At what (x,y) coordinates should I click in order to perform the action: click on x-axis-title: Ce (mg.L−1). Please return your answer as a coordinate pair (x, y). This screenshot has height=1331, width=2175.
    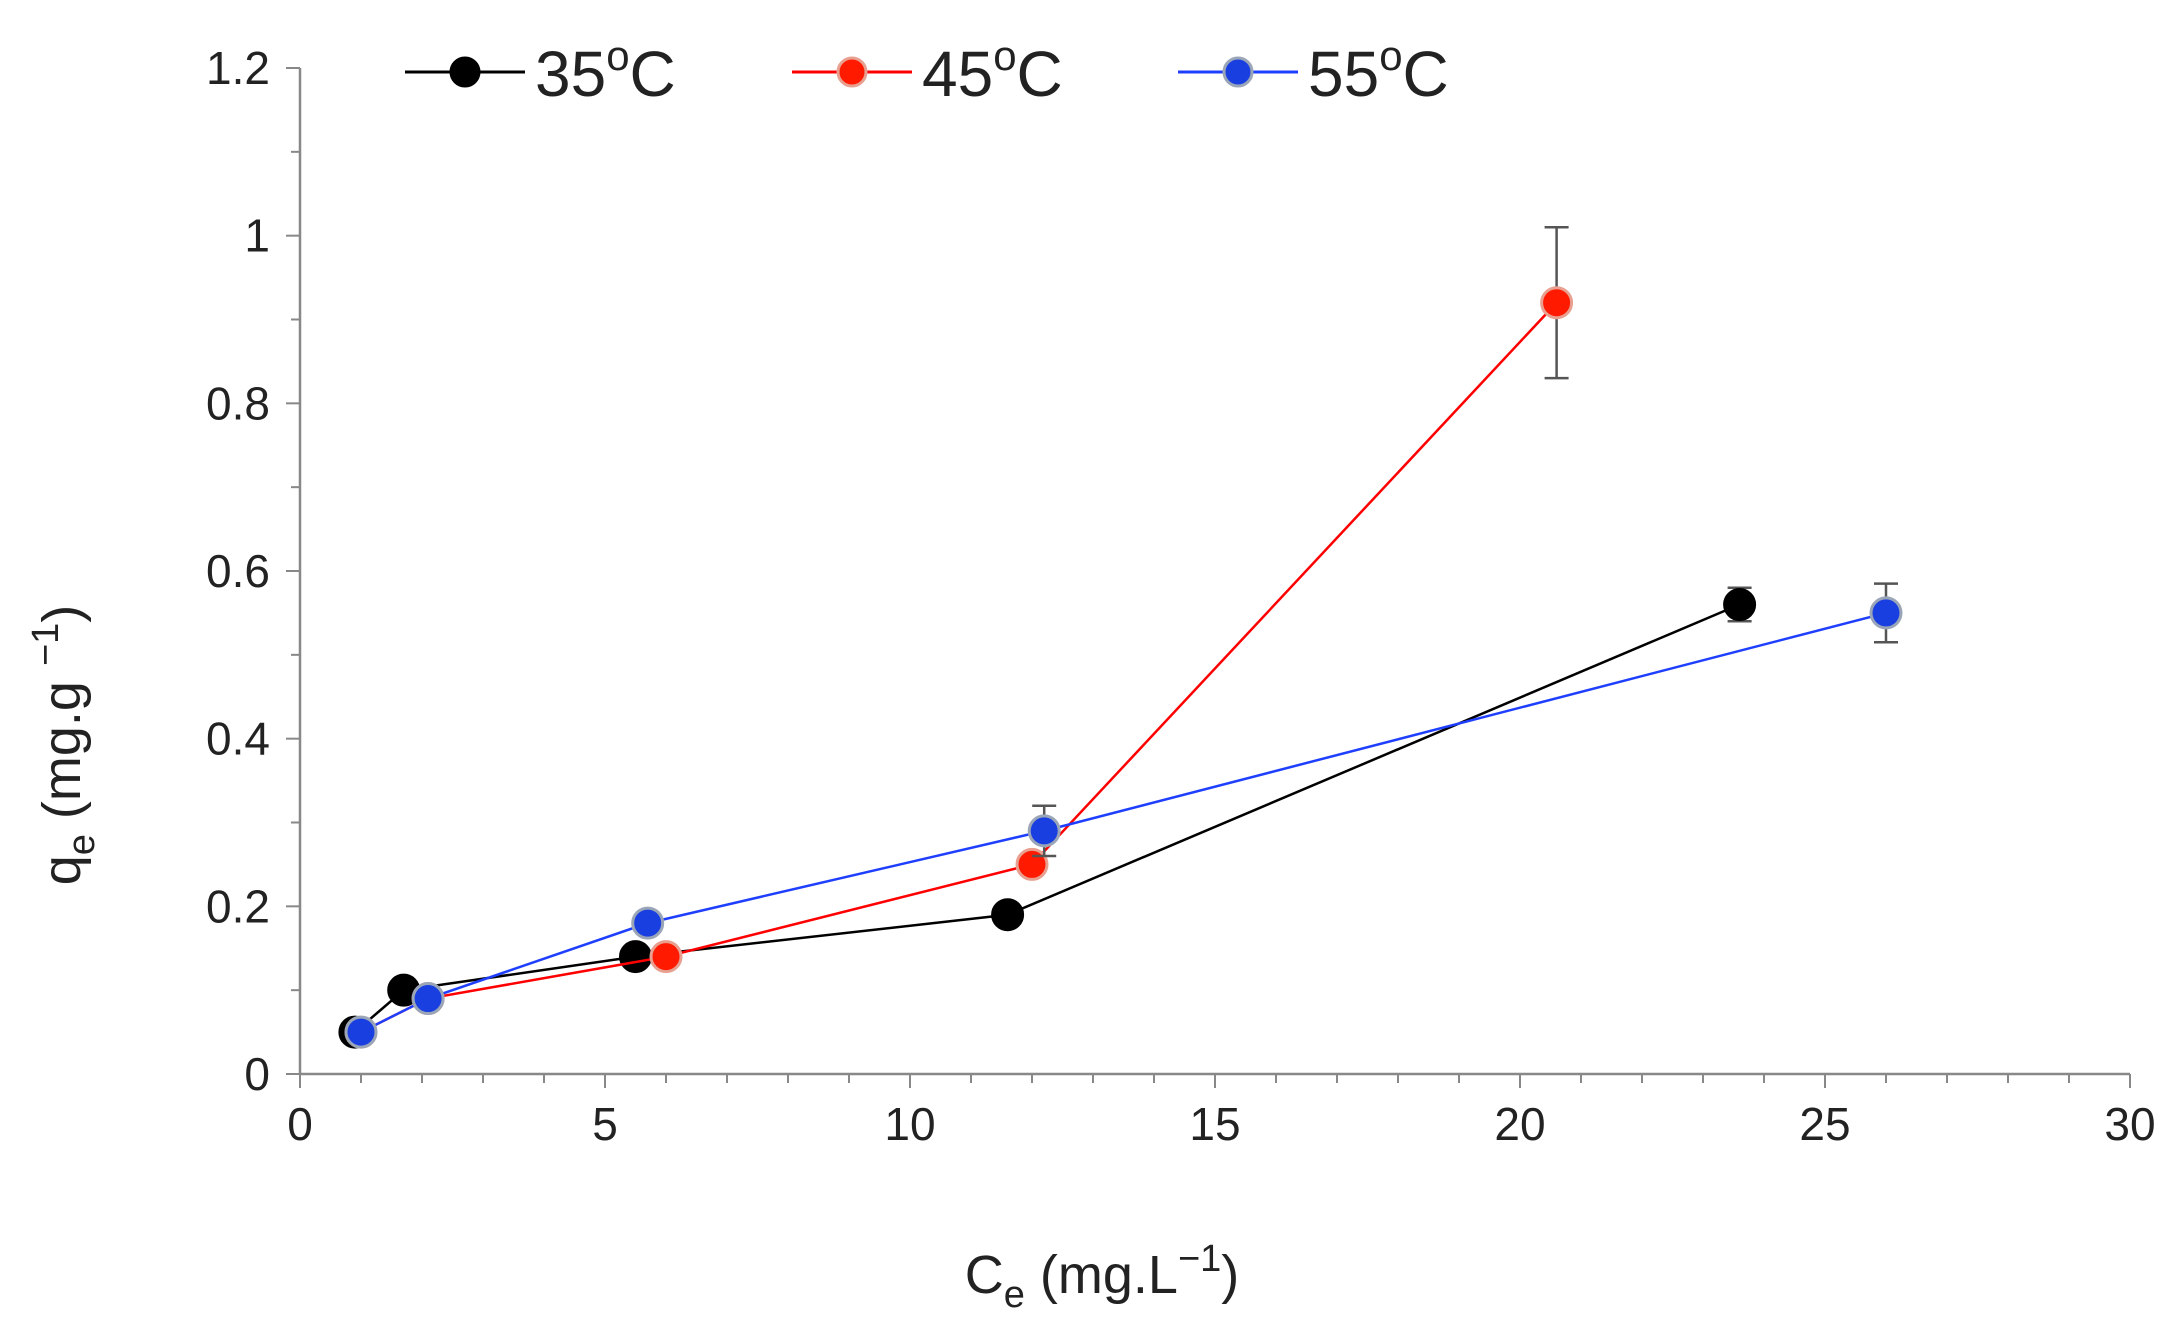
    Looking at the image, I should click on (1102, 1277).